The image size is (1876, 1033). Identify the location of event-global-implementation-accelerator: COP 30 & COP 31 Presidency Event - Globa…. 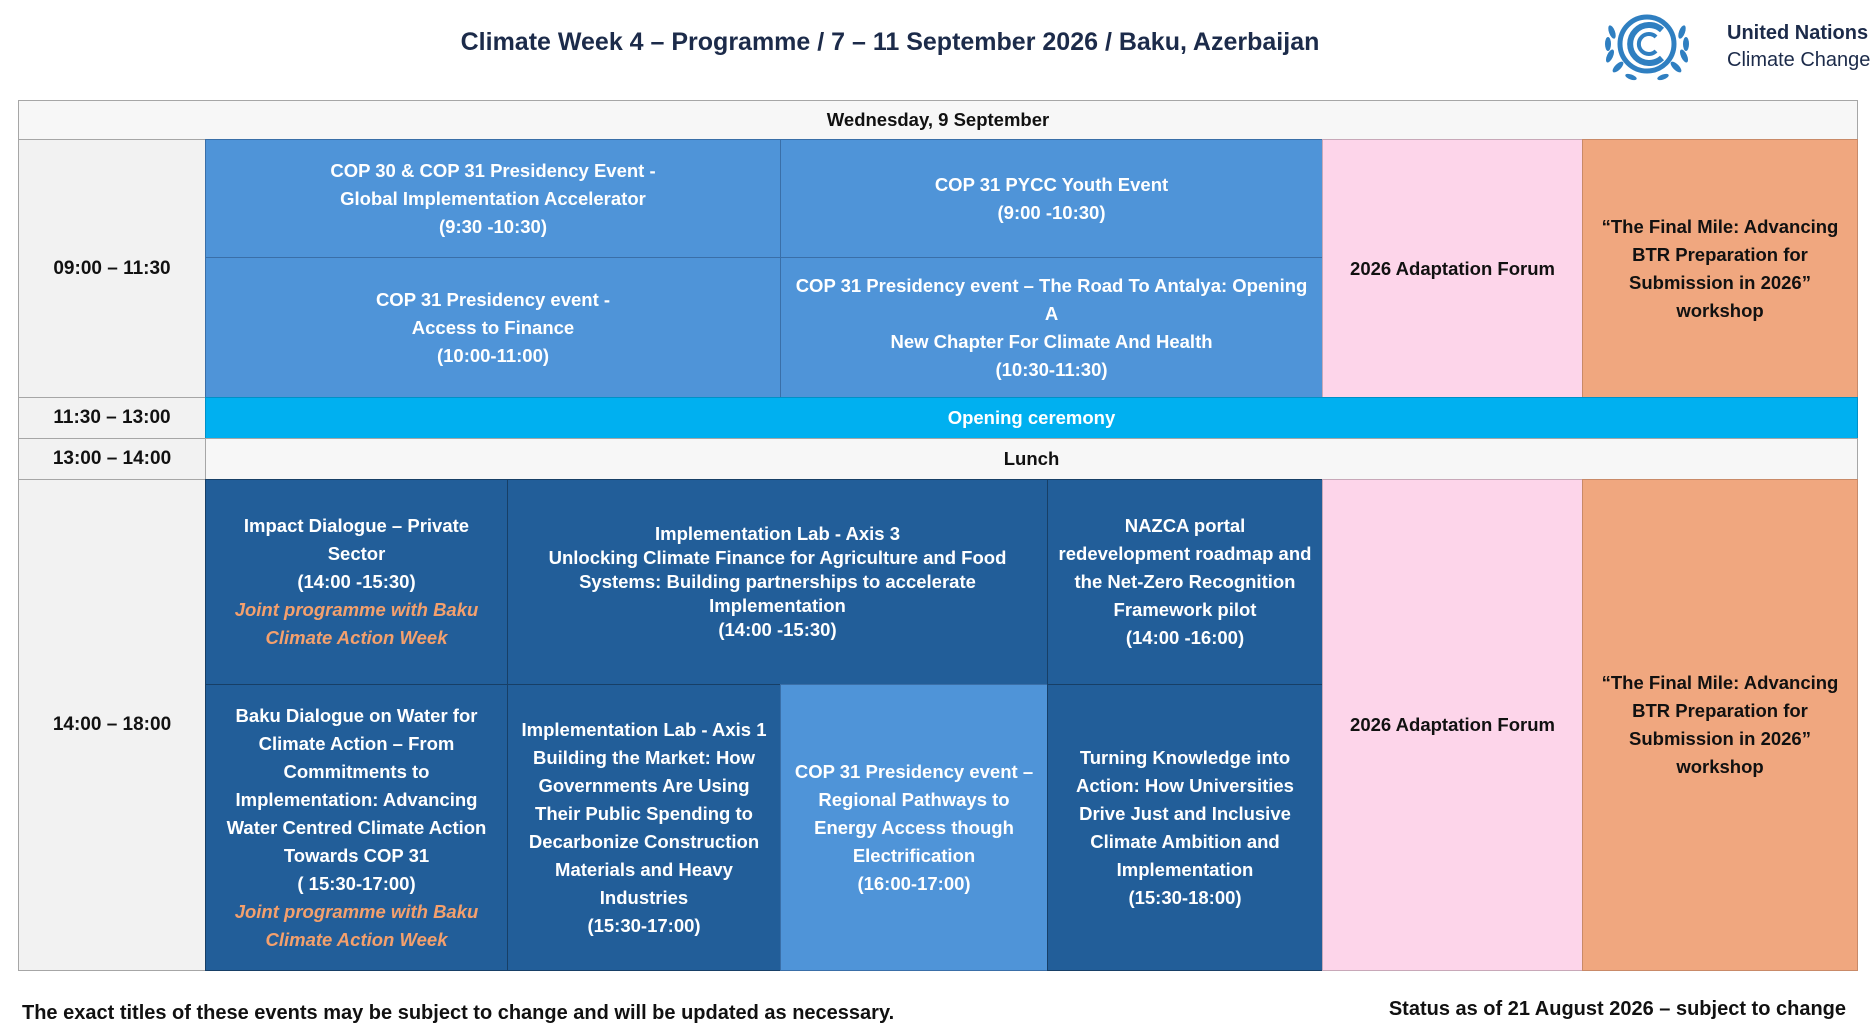
(493, 198).